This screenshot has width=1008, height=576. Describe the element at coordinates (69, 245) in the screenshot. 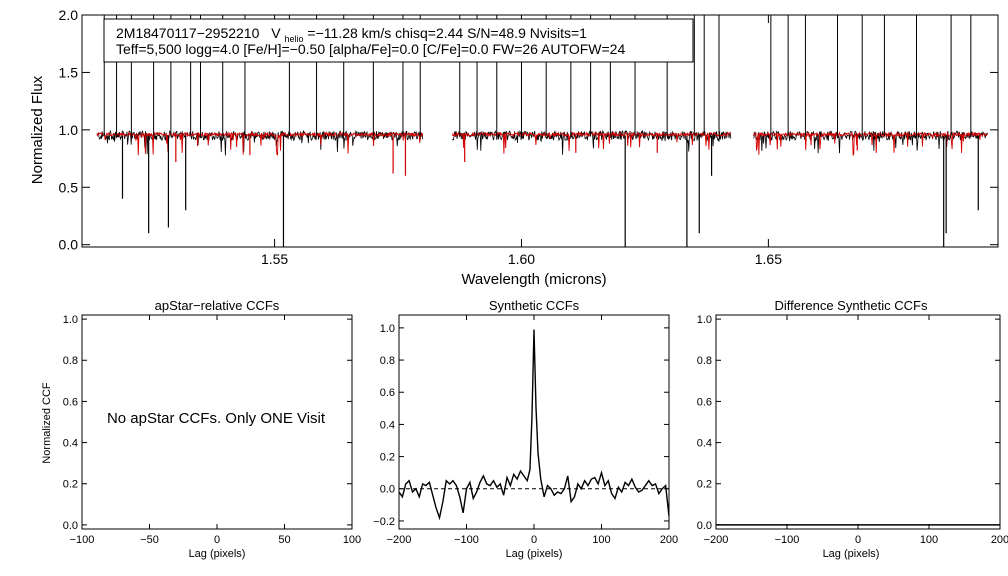

I see `spectrum-ytick-label: 0.0` at that location.